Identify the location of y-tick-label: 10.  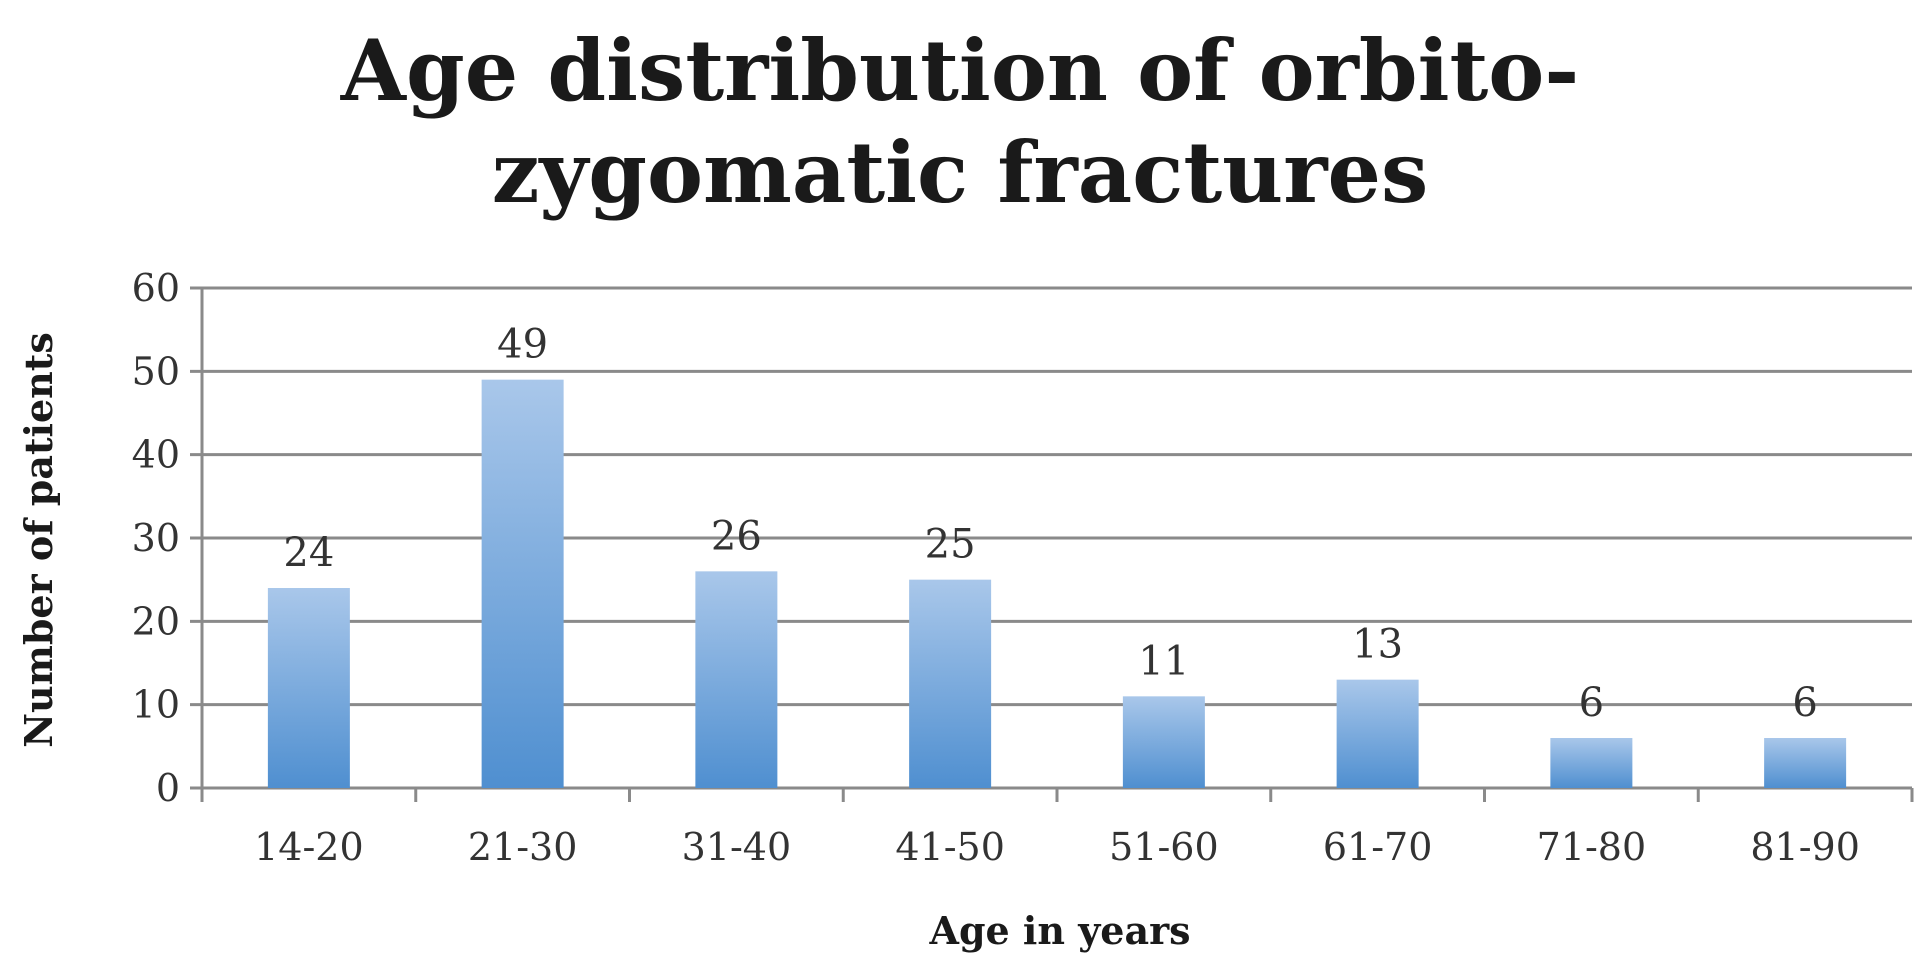
(156, 705).